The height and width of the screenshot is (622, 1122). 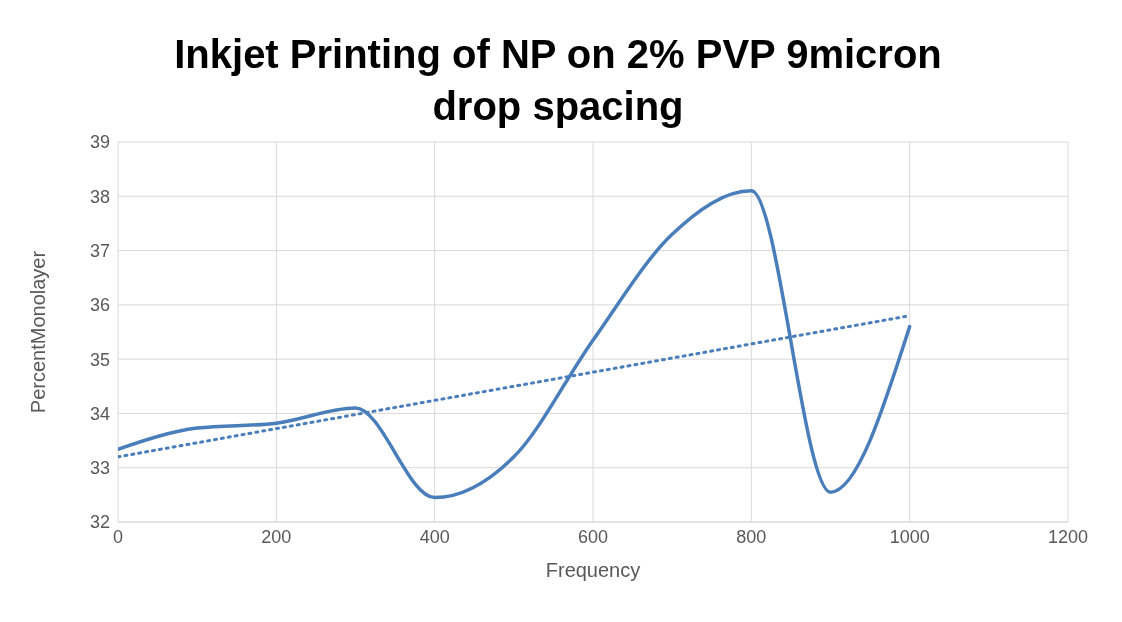 I want to click on x-tick-label: 1200, so click(x=1068, y=536).